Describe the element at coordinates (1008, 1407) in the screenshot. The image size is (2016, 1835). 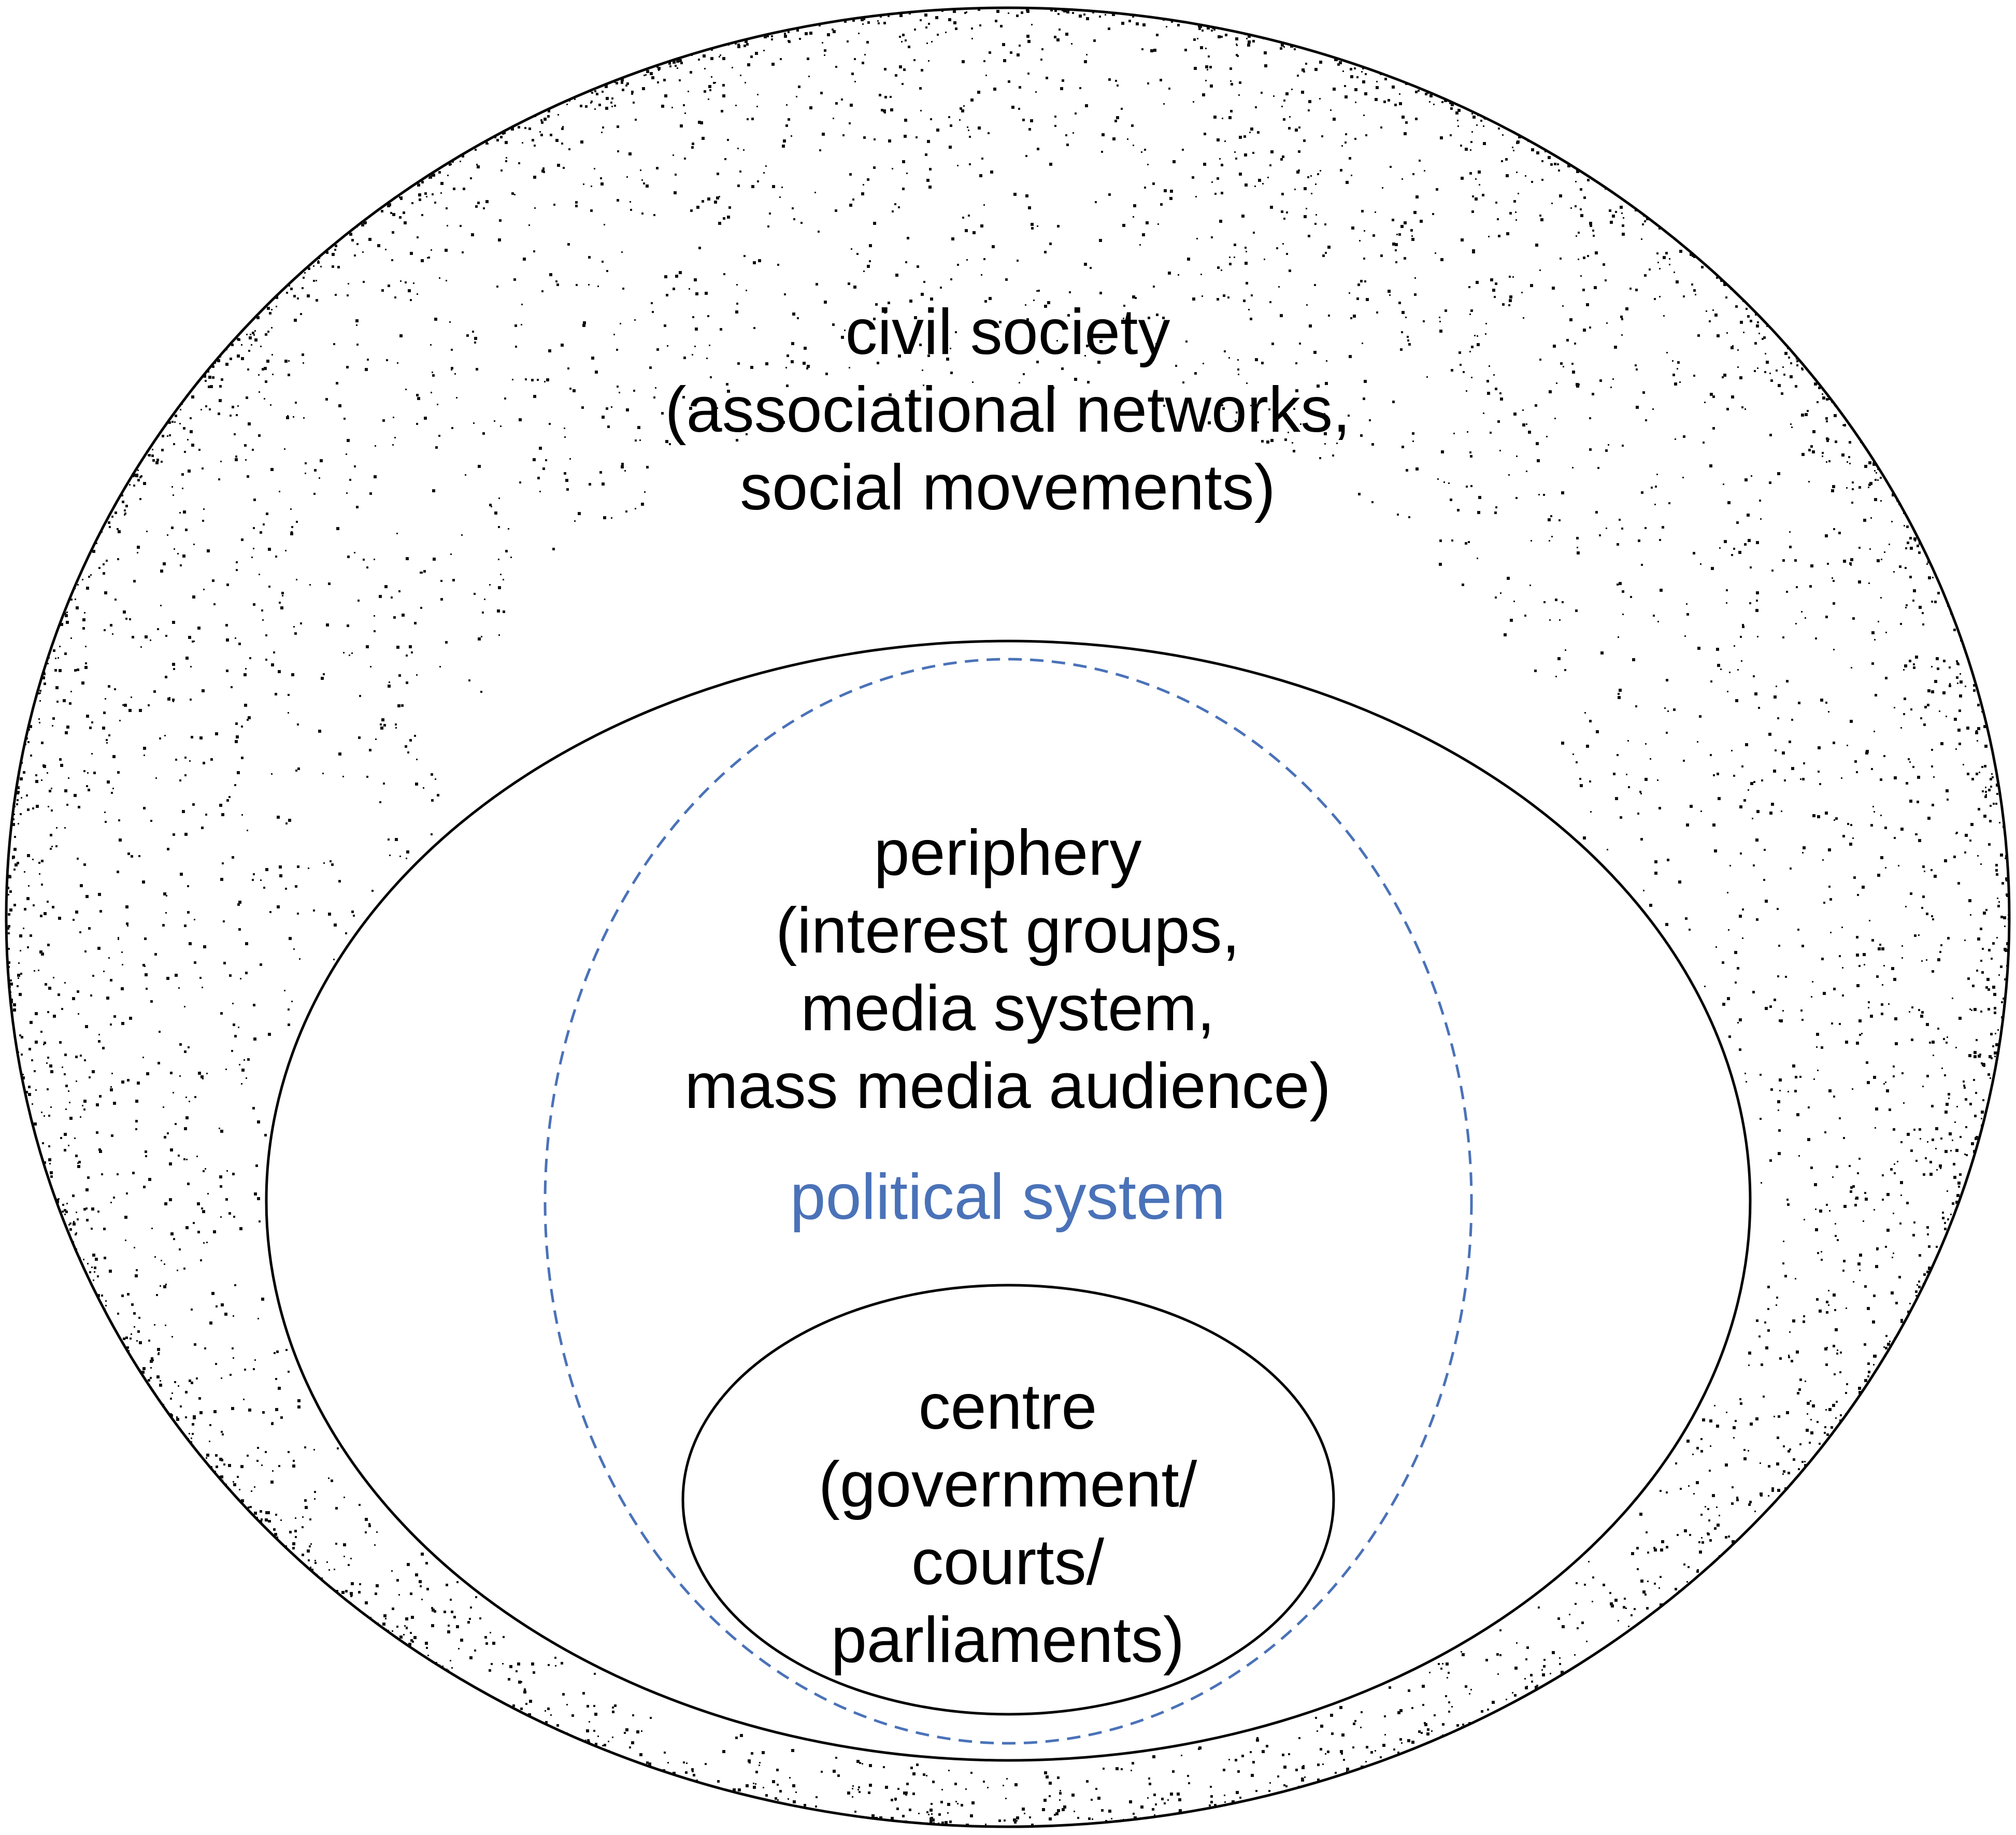
I see `centre-title: centre` at that location.